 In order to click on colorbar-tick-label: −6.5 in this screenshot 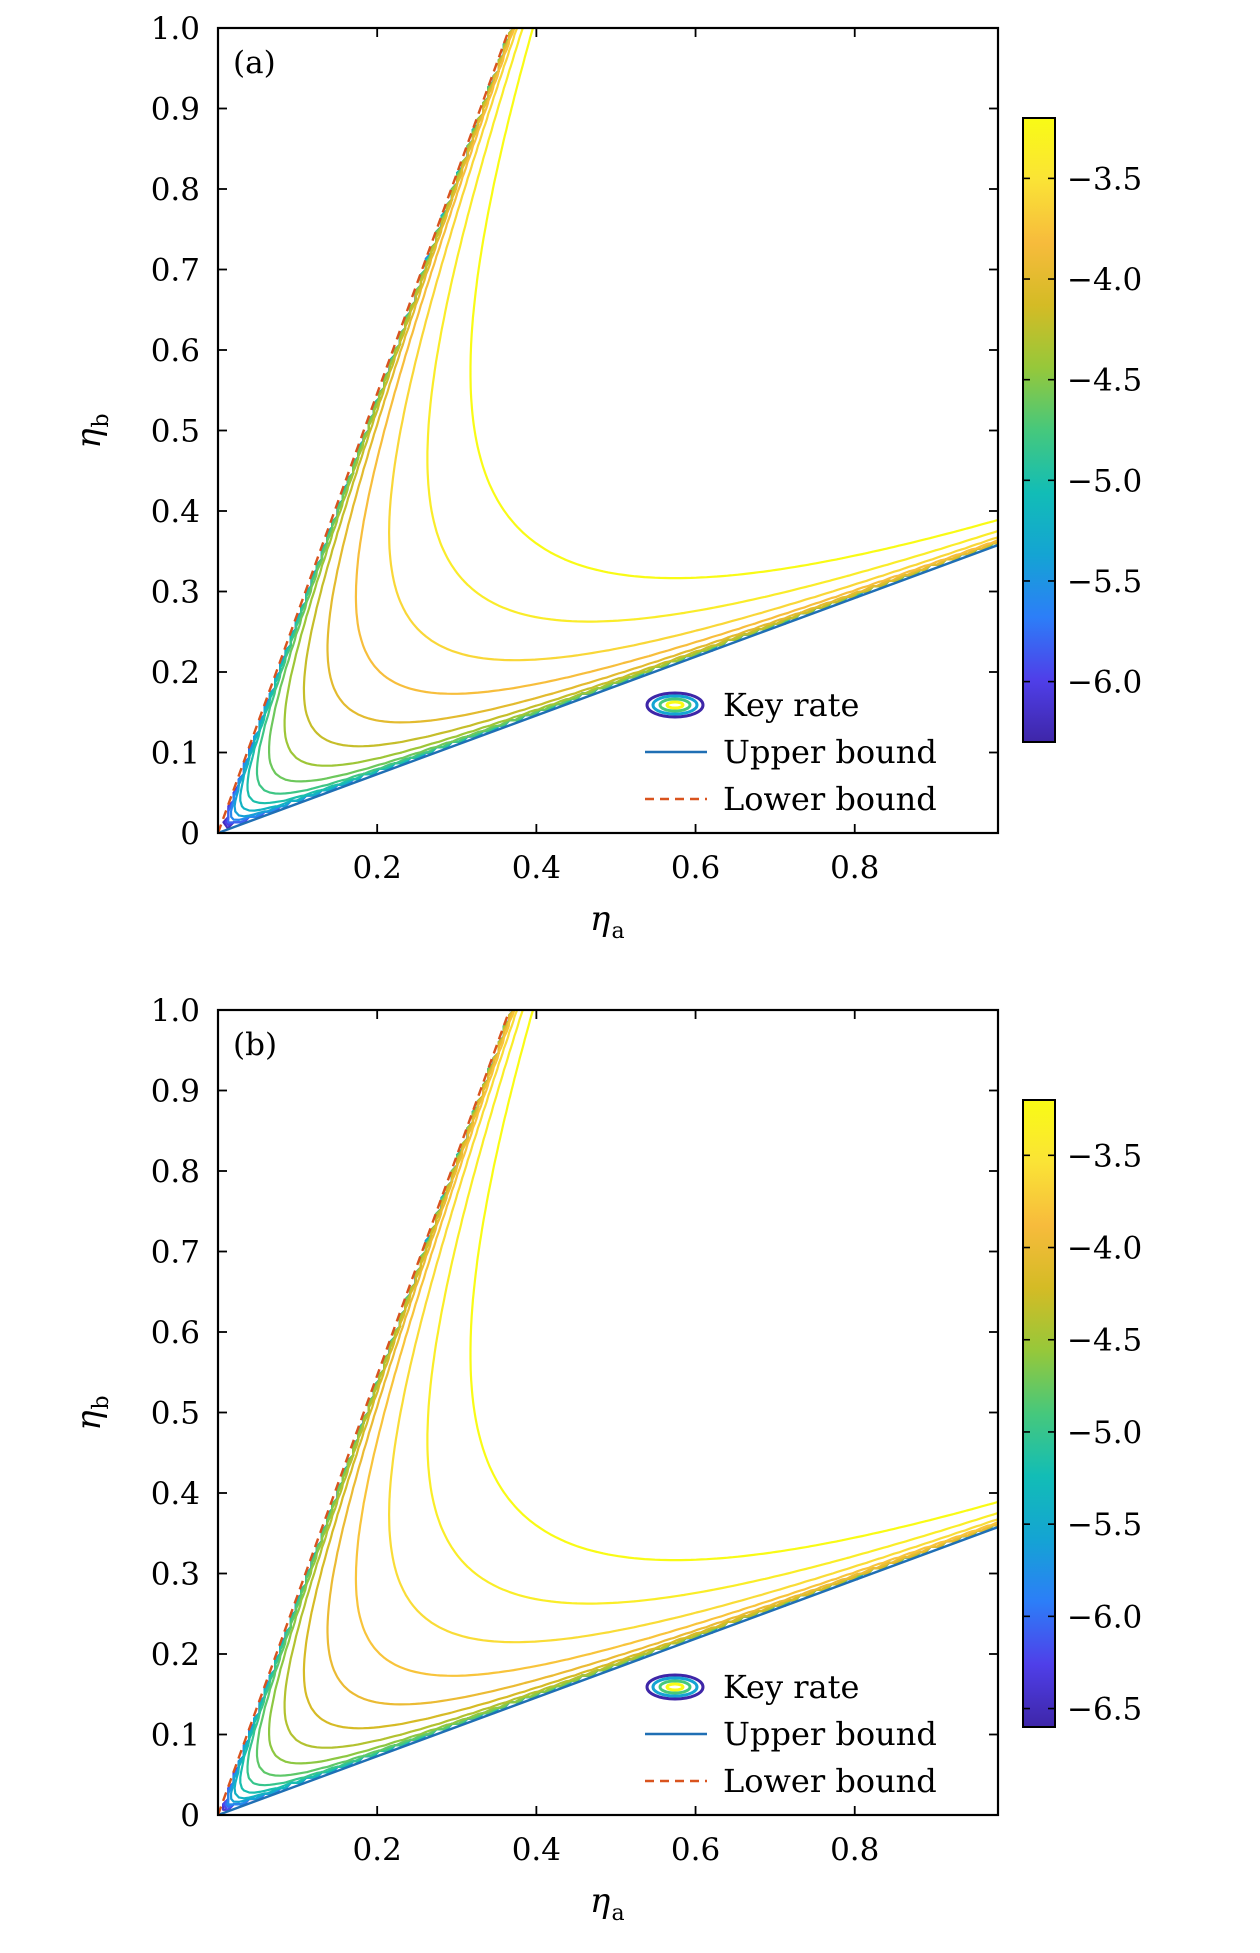, I will do `click(1104, 1710)`.